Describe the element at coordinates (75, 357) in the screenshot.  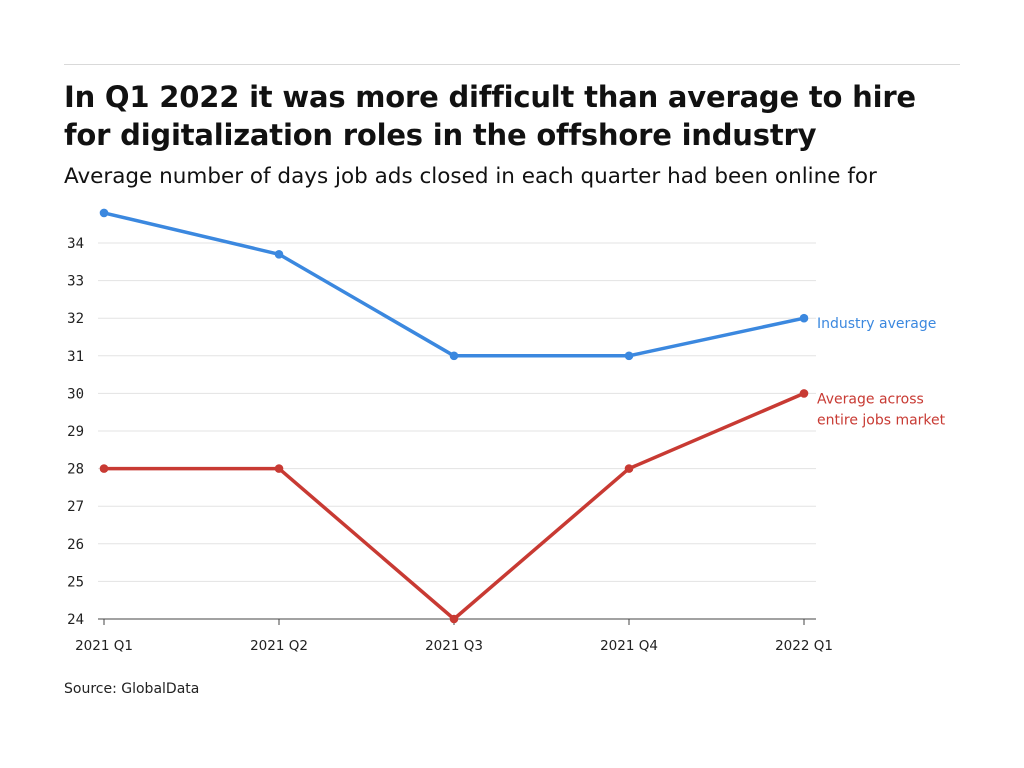
I see `y-tick-label: 31` at that location.